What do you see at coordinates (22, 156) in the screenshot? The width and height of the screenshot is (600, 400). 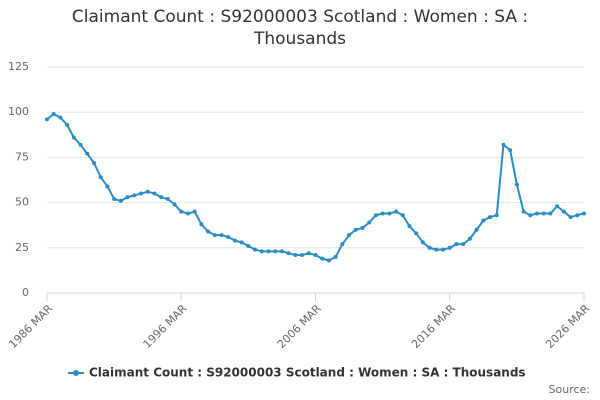 I see `y-tick-label: 75` at bounding box center [22, 156].